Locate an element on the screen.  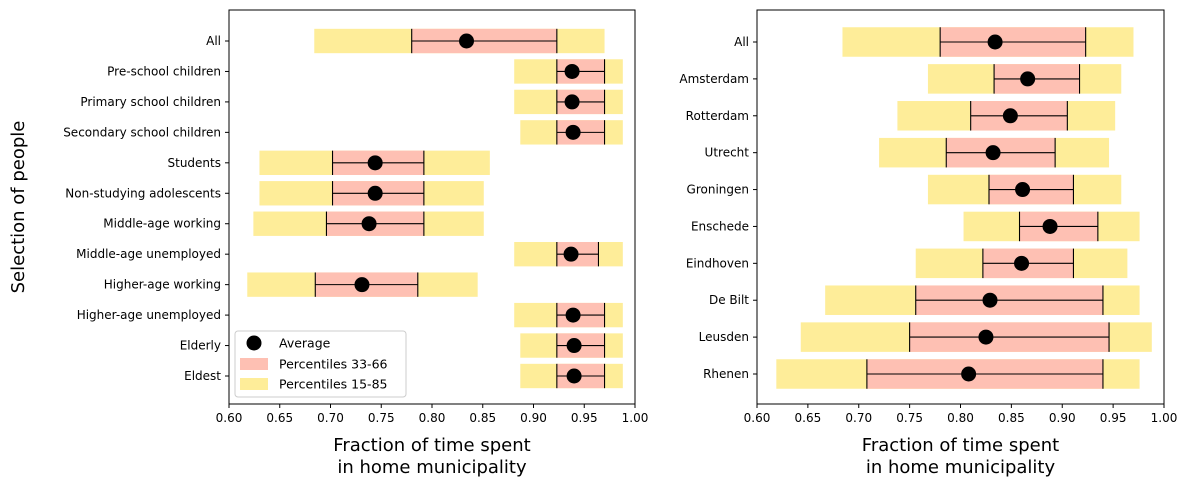
left-xtick-label-0-75: 0.75 is located at coordinates (381, 418).